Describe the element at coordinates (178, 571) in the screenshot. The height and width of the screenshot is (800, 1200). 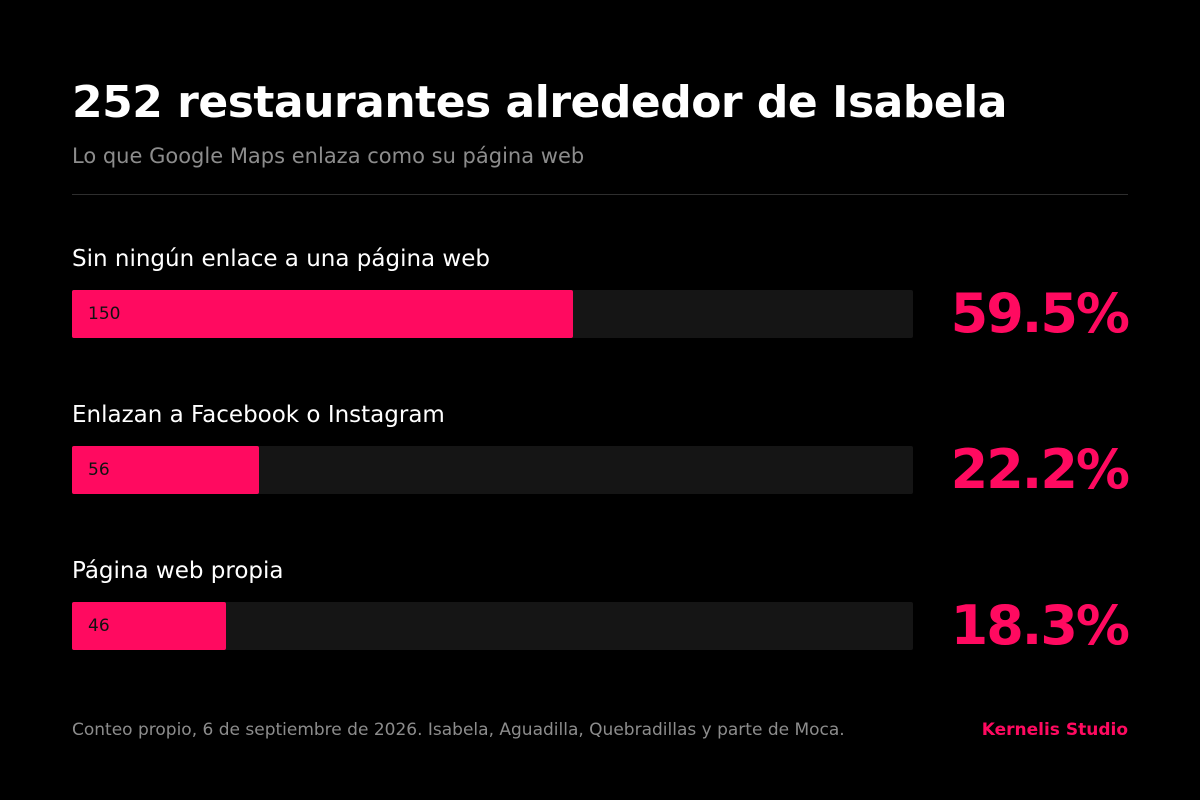
I see `bar-label: Página web propia` at that location.